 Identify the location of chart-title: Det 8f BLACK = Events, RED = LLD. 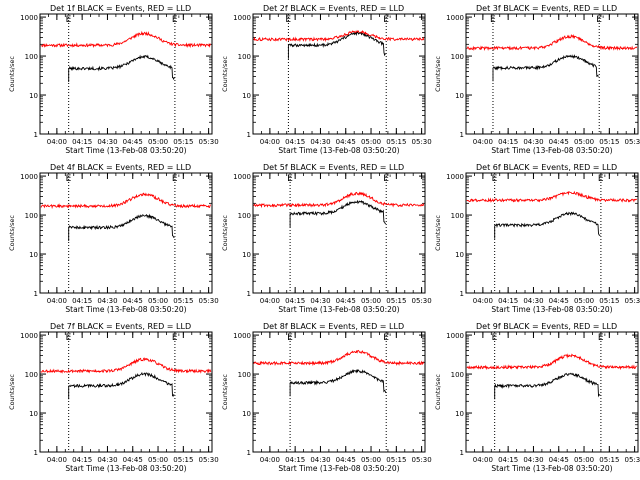
(333, 326).